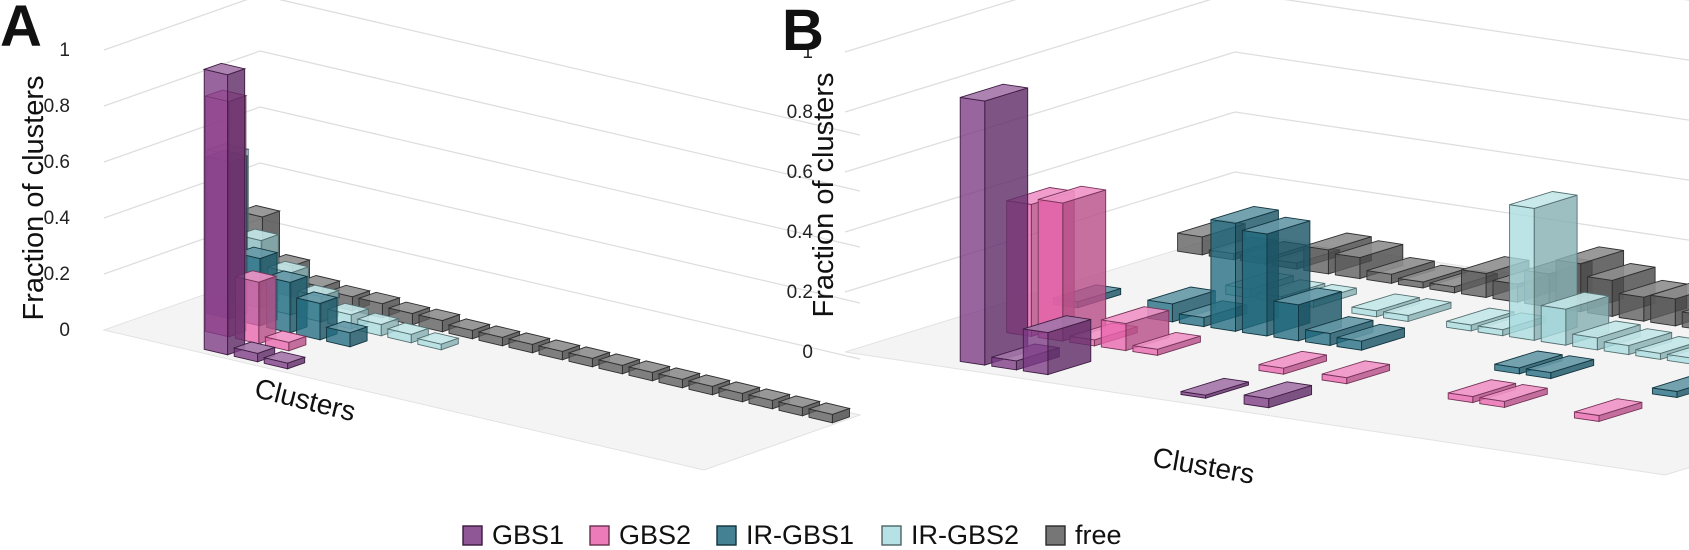 This screenshot has width=1689, height=550. Describe the element at coordinates (513, 535) in the screenshot. I see `legend-item-gbs1: GBS1` at that location.